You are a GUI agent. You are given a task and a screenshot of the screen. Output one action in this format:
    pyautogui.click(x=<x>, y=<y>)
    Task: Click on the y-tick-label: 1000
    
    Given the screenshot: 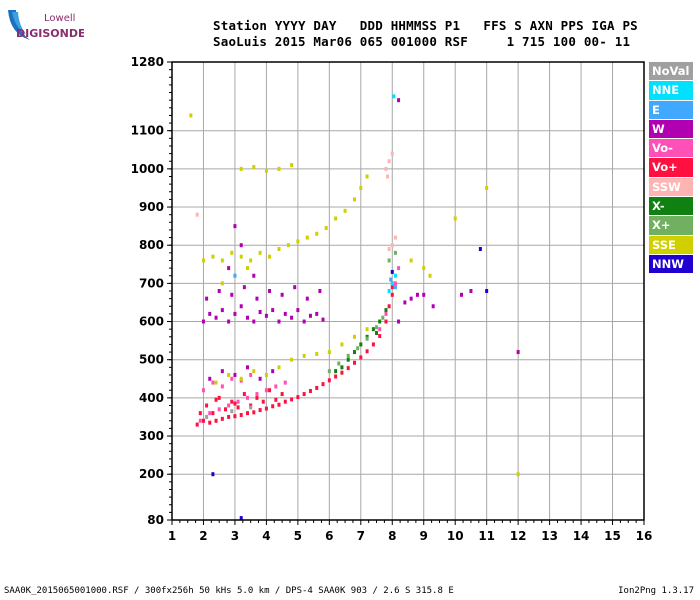 What is the action you would take?
    pyautogui.click(x=147, y=169)
    